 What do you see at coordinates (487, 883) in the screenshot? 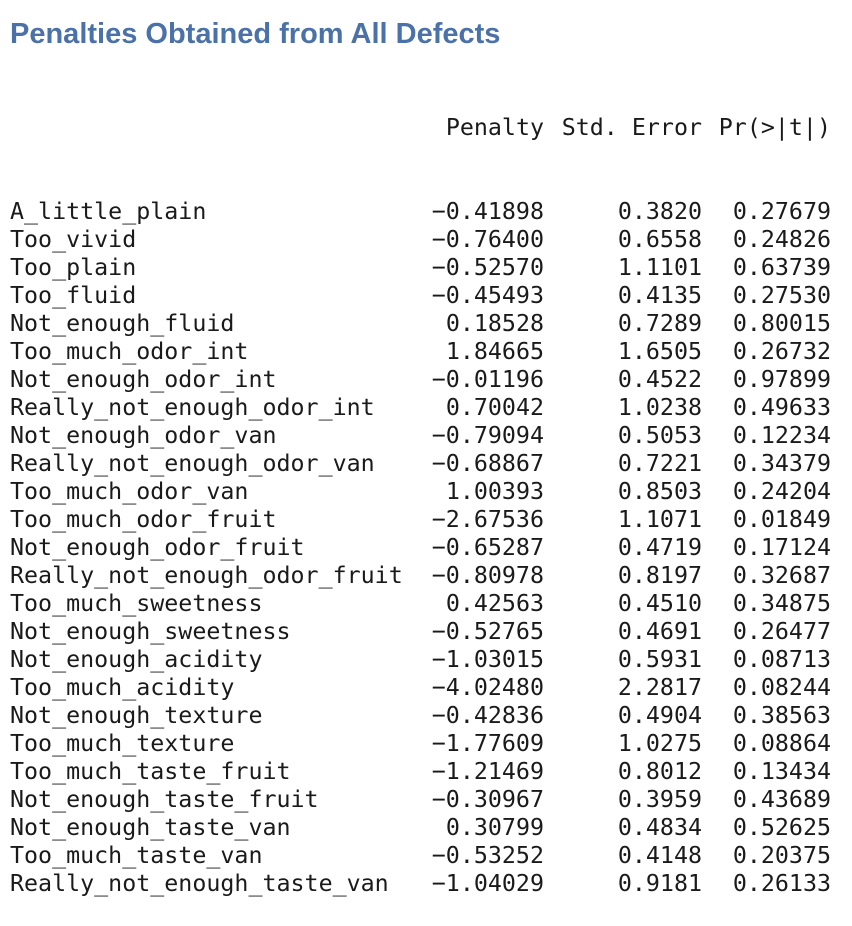
I see `row-penalty: −1.04029` at bounding box center [487, 883].